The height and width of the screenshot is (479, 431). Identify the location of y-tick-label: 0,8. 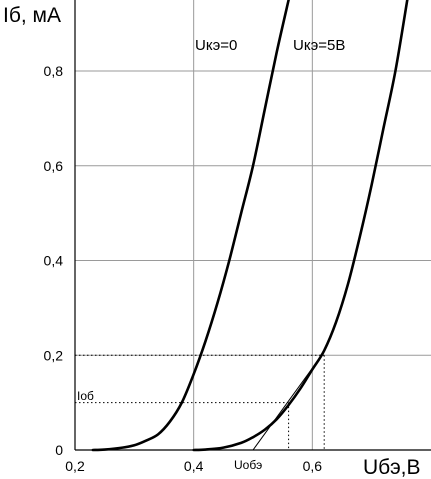
(54, 71).